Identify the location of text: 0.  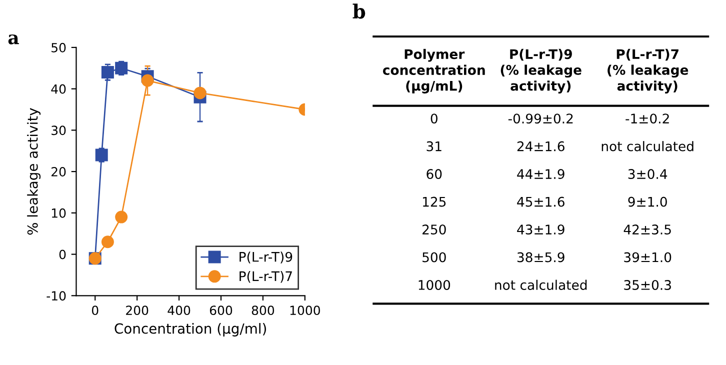
(434, 119).